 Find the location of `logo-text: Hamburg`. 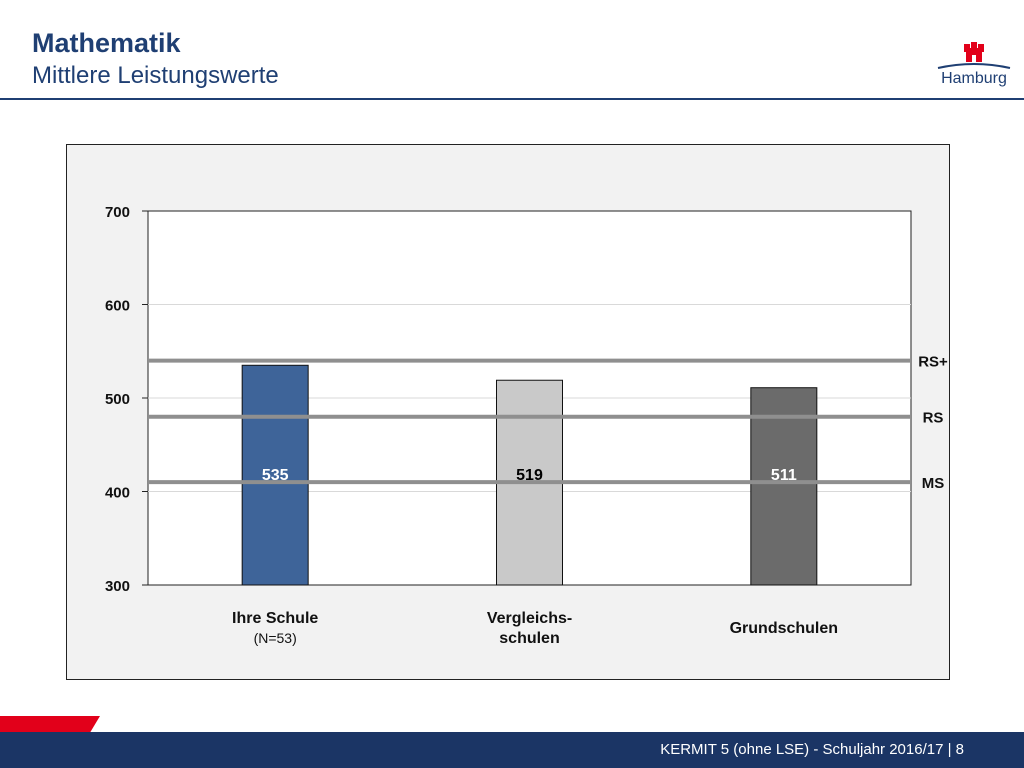

logo-text: Hamburg is located at coordinates (974, 78).